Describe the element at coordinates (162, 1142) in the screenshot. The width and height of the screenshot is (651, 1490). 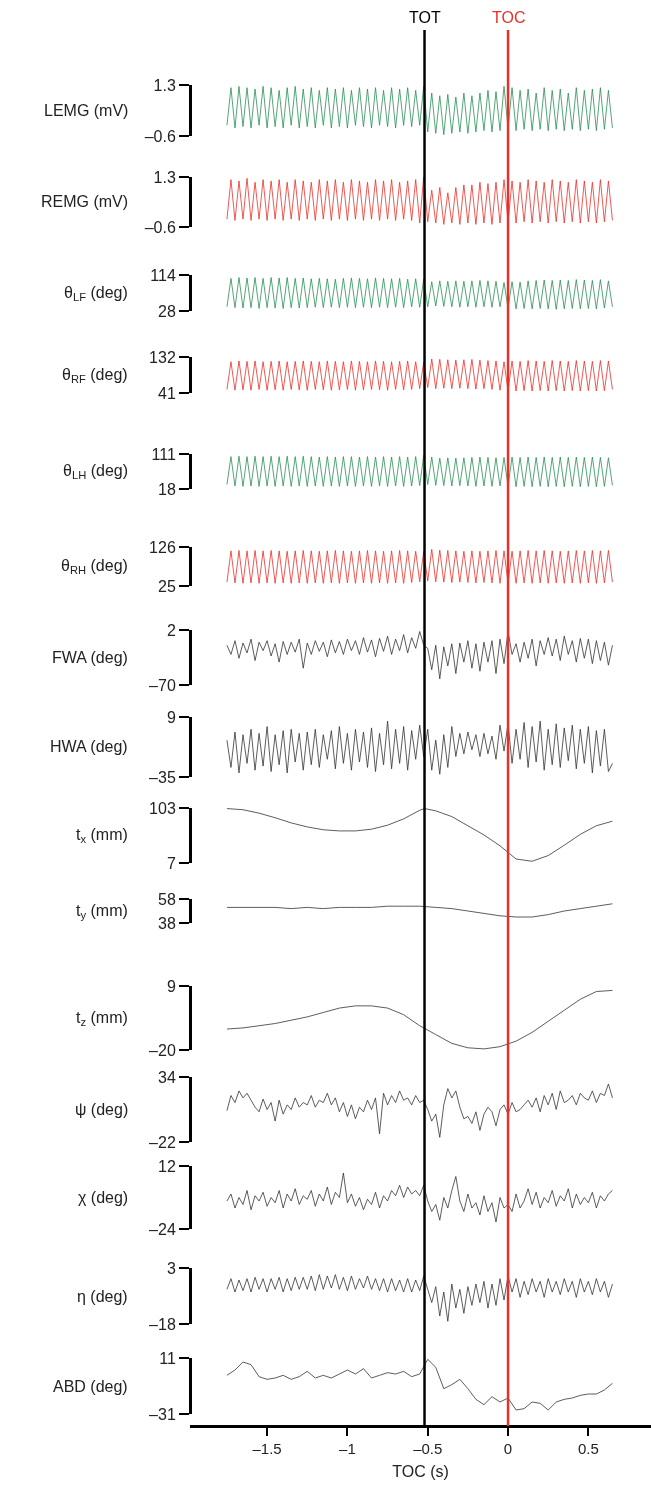
I see `y-tick-label: –22` at that location.